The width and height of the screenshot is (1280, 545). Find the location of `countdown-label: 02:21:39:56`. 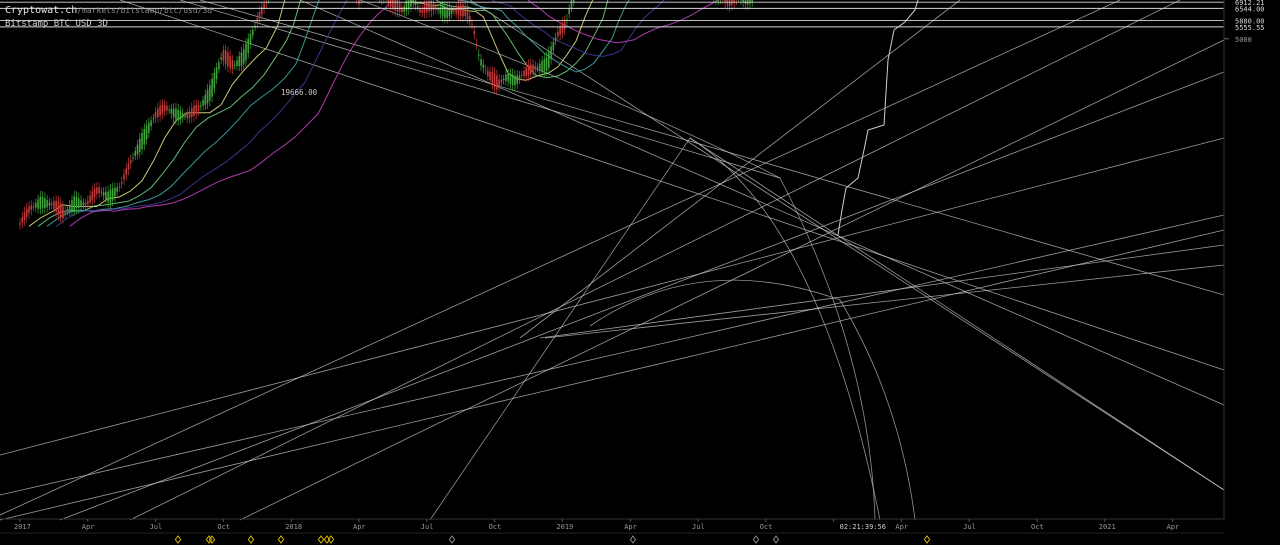

countdown-label: 02:21:39:56 is located at coordinates (863, 527).